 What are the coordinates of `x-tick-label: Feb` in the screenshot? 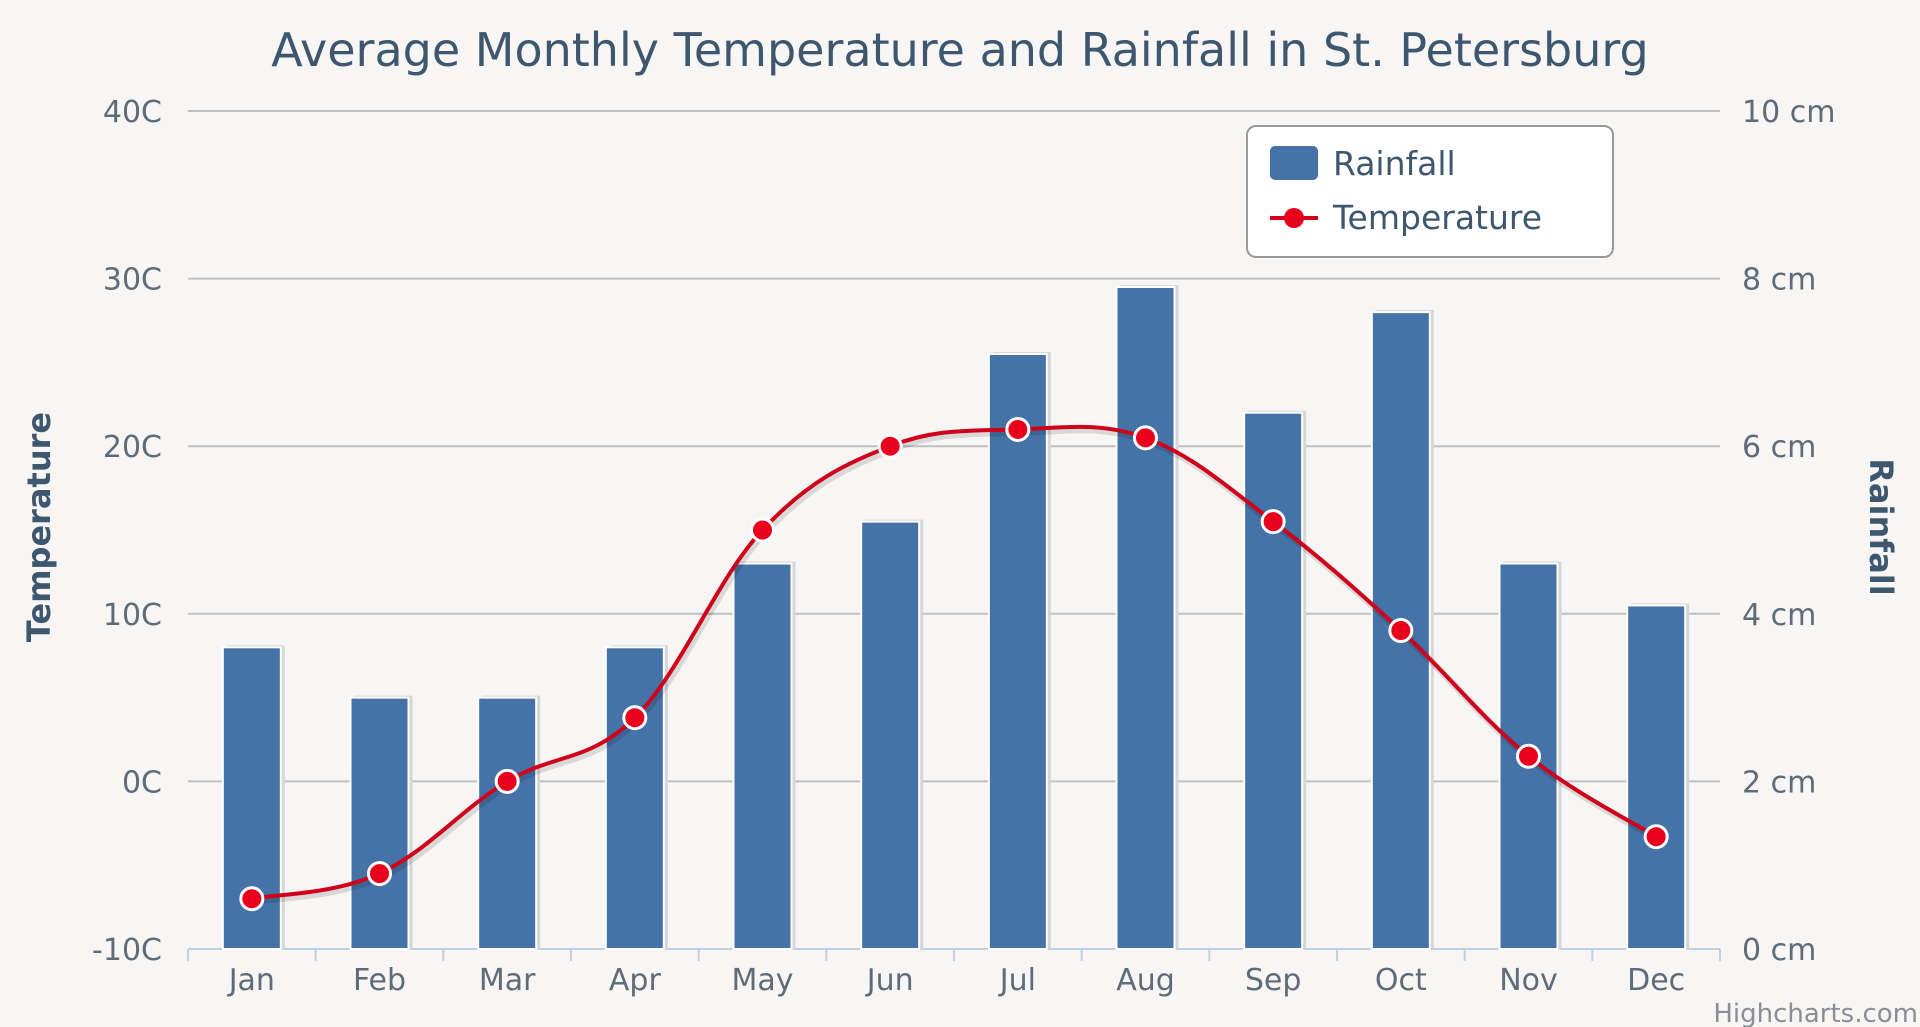 It's located at (379, 980).